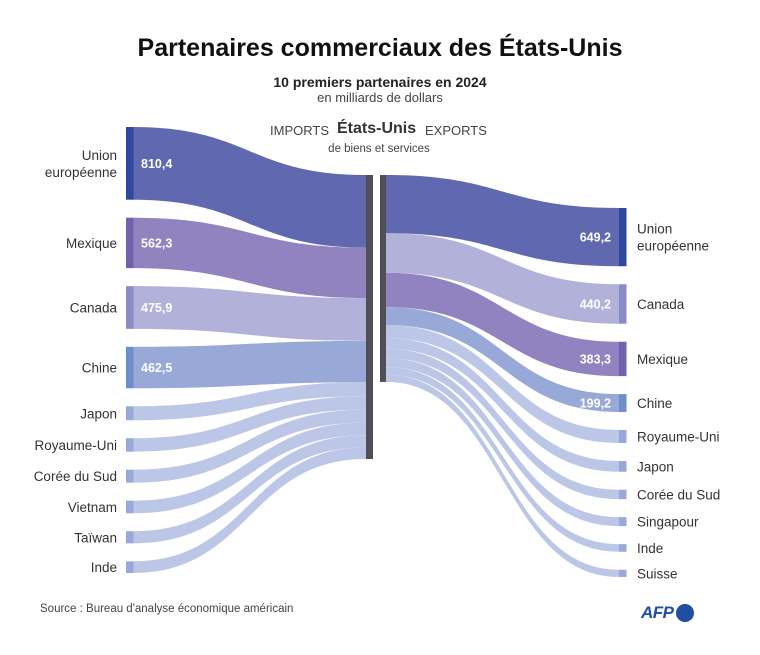  What do you see at coordinates (623, 494) in the screenshot?
I see `export-node-coree-du-sud` at bounding box center [623, 494].